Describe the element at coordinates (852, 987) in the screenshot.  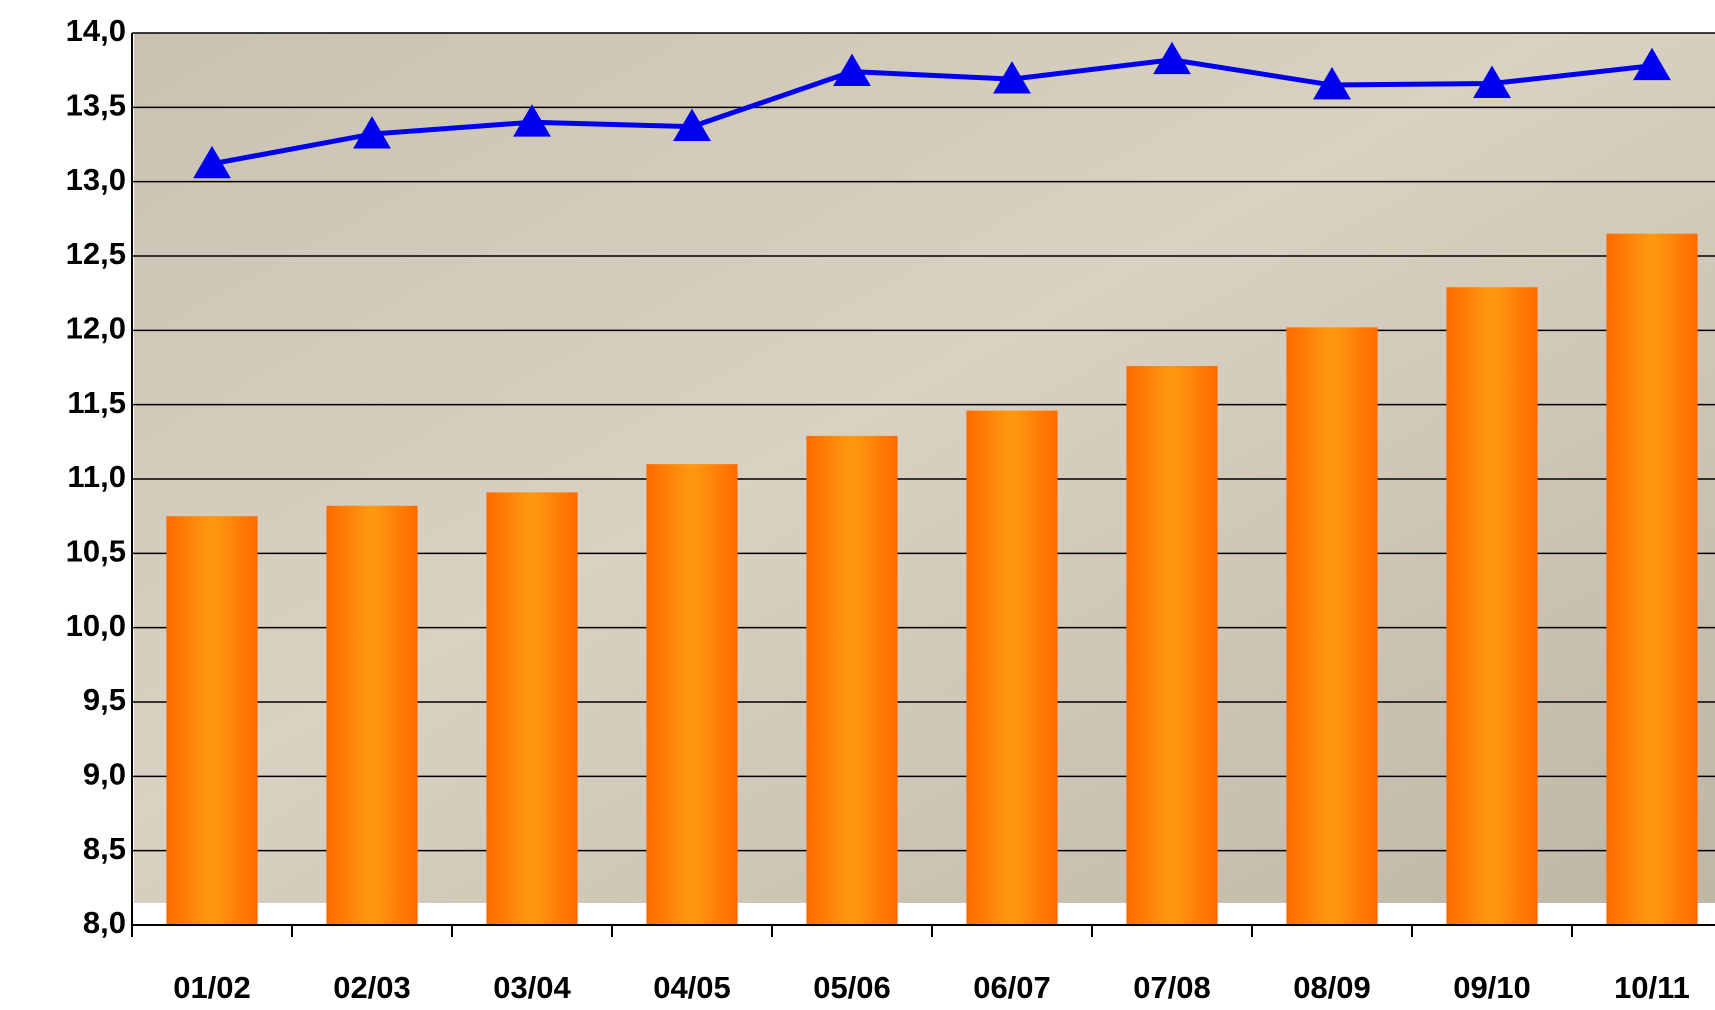
I see `x-tick-label: 05/06` at that location.